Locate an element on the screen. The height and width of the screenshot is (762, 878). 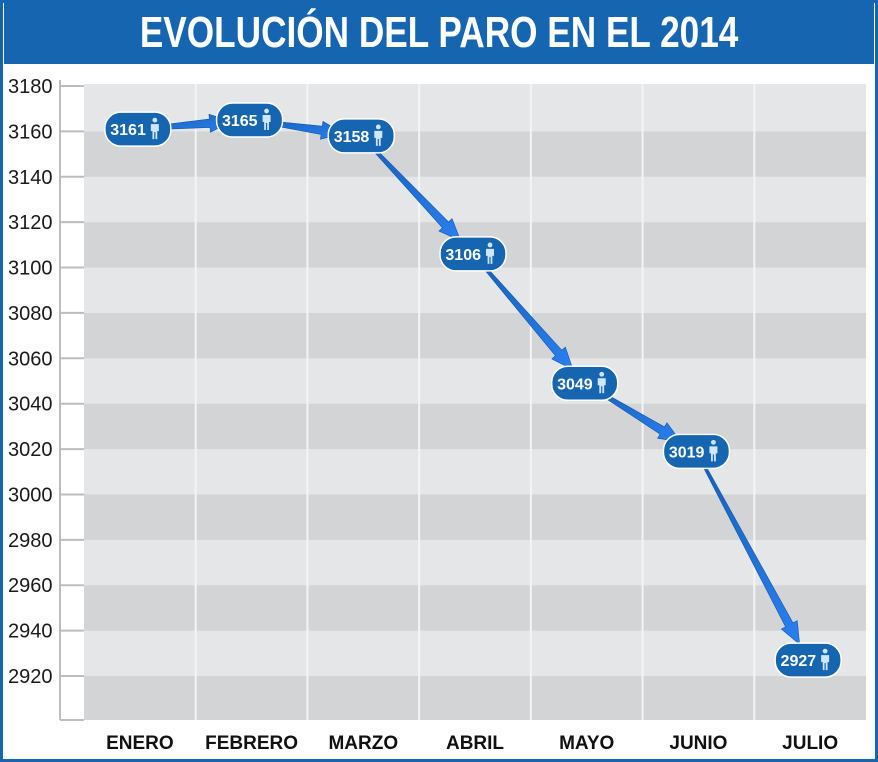
title-bar: EVOLUCIÓN DEL PARO EN EL 2014 is located at coordinates (439, 33).